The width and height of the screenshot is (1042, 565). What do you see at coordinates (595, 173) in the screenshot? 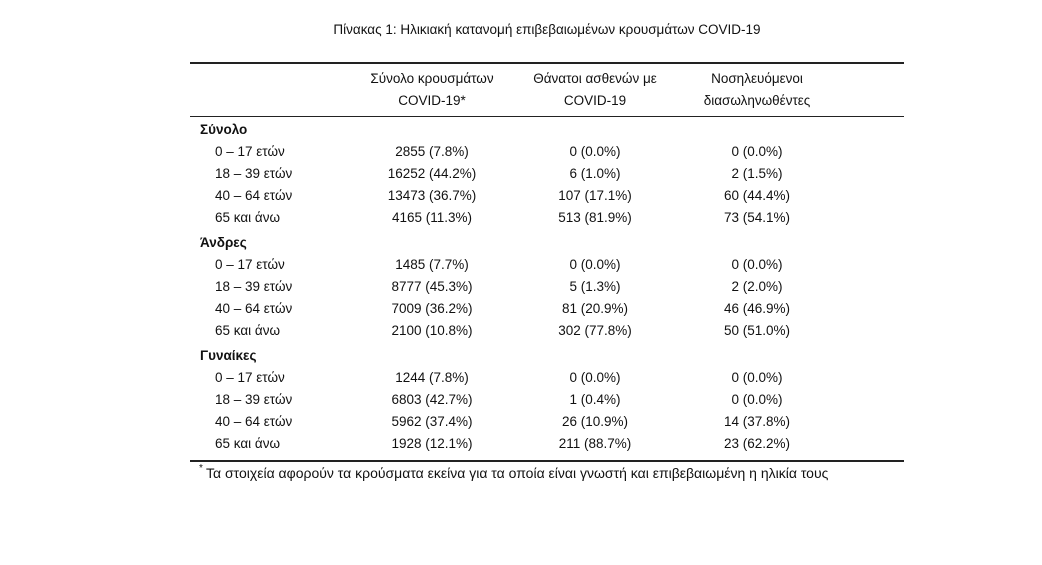
I see `cell: 6 (1.0%)` at bounding box center [595, 173].